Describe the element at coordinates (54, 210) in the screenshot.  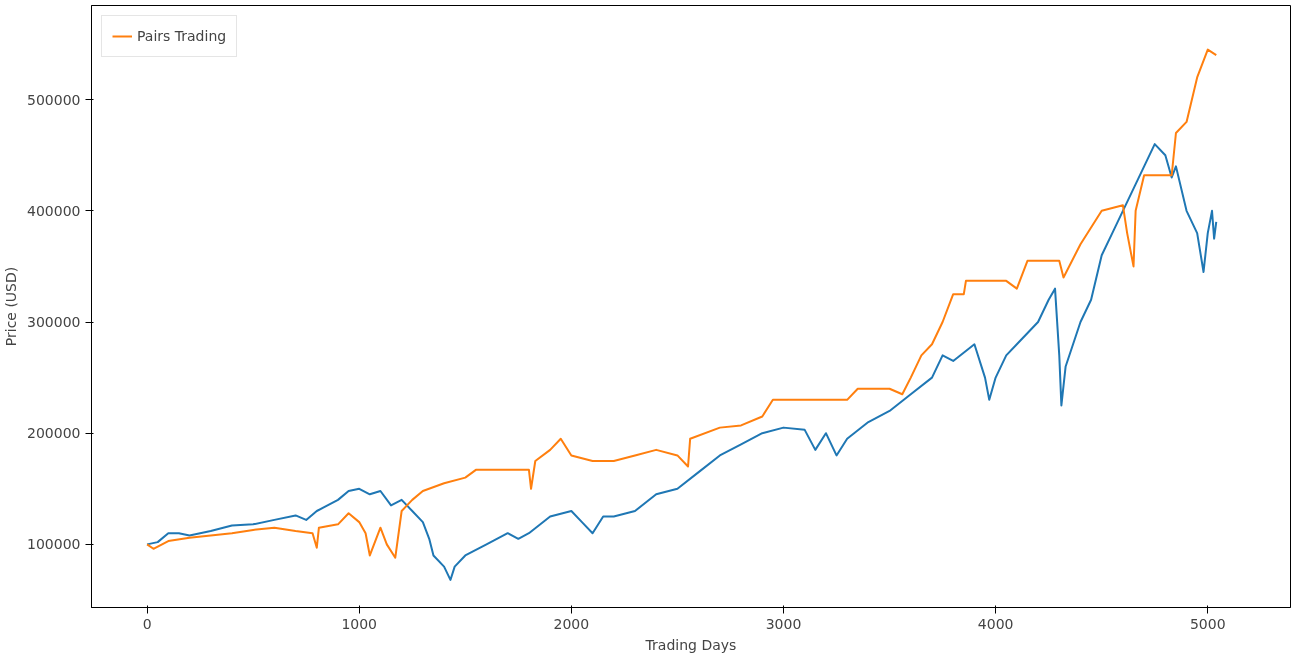
I see `y-tick-label: 400000` at that location.